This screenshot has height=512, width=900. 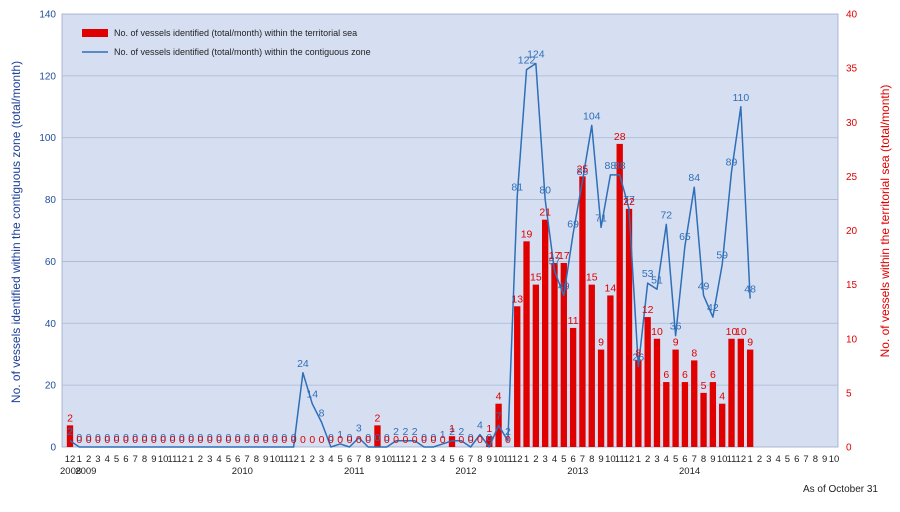 What do you see at coordinates (577, 471) in the screenshot?
I see `x-year-label: 2013` at bounding box center [577, 471].